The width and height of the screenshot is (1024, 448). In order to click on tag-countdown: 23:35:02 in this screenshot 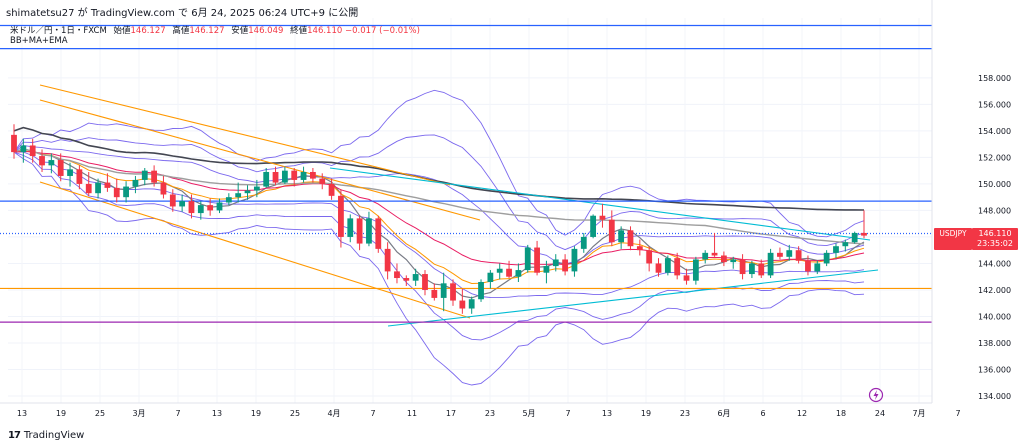, I will do `click(995, 243)`.